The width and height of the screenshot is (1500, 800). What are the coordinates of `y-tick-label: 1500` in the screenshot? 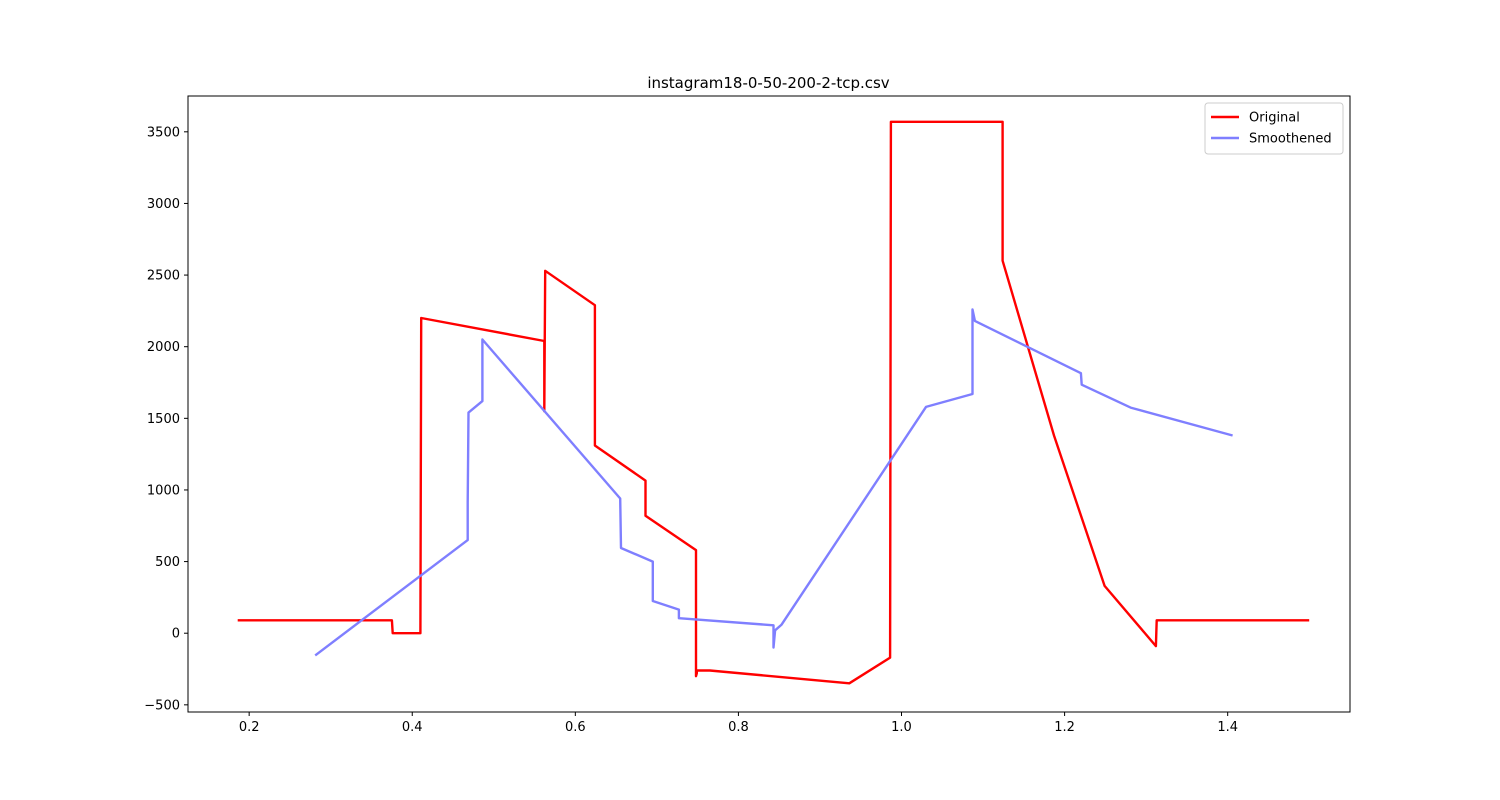 It's located at (163, 419).